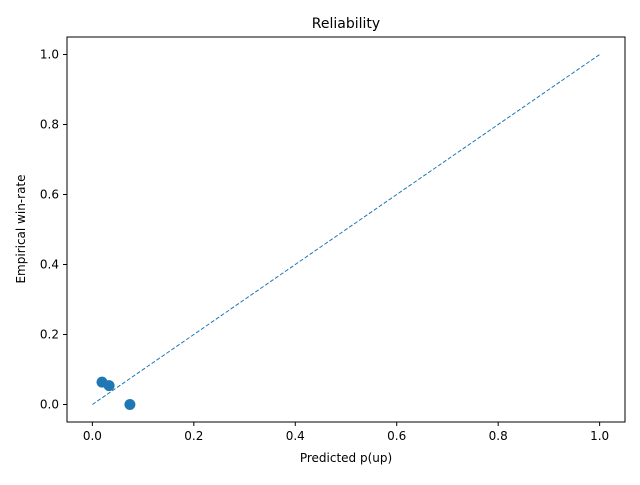 Image resolution: width=640 pixels, height=485 pixels. Describe the element at coordinates (49, 405) in the screenshot. I see `y-tick-label: 0.0` at that location.